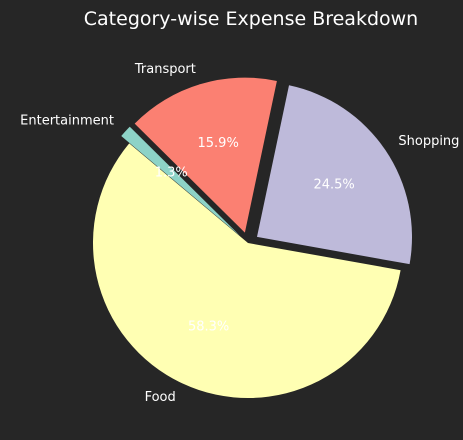  Describe the element at coordinates (218, 143) in the screenshot. I see `pct-label-transport: 15.9%` at that location.